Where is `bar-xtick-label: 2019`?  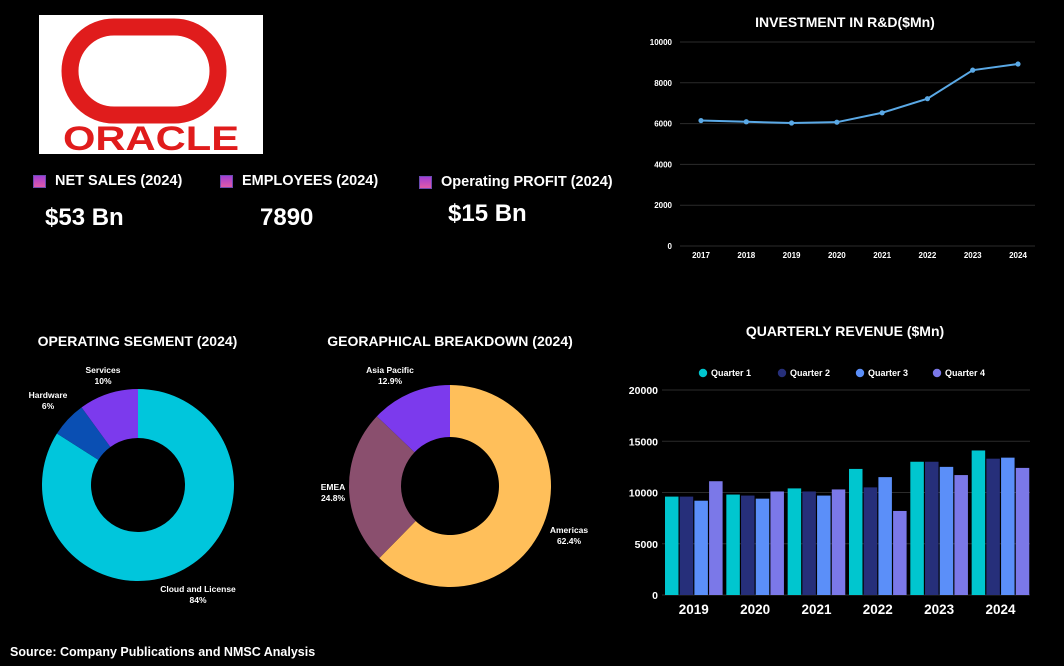
bar-xtick-label: 2019 is located at coordinates (694, 609).